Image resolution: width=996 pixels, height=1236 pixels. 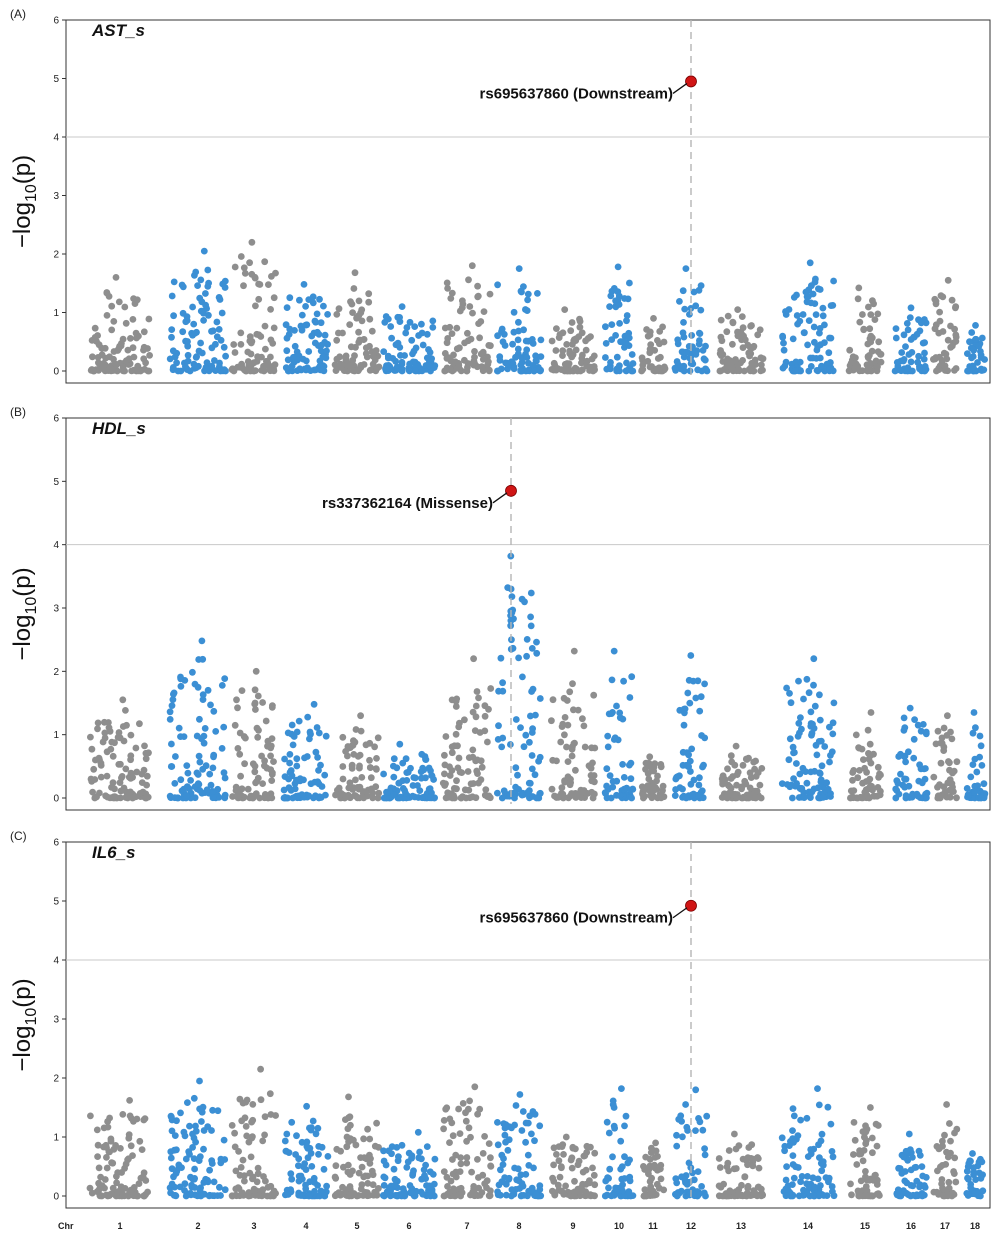 What do you see at coordinates (56, 1197) in the screenshot?
I see `y-tick-label: 0` at bounding box center [56, 1197].